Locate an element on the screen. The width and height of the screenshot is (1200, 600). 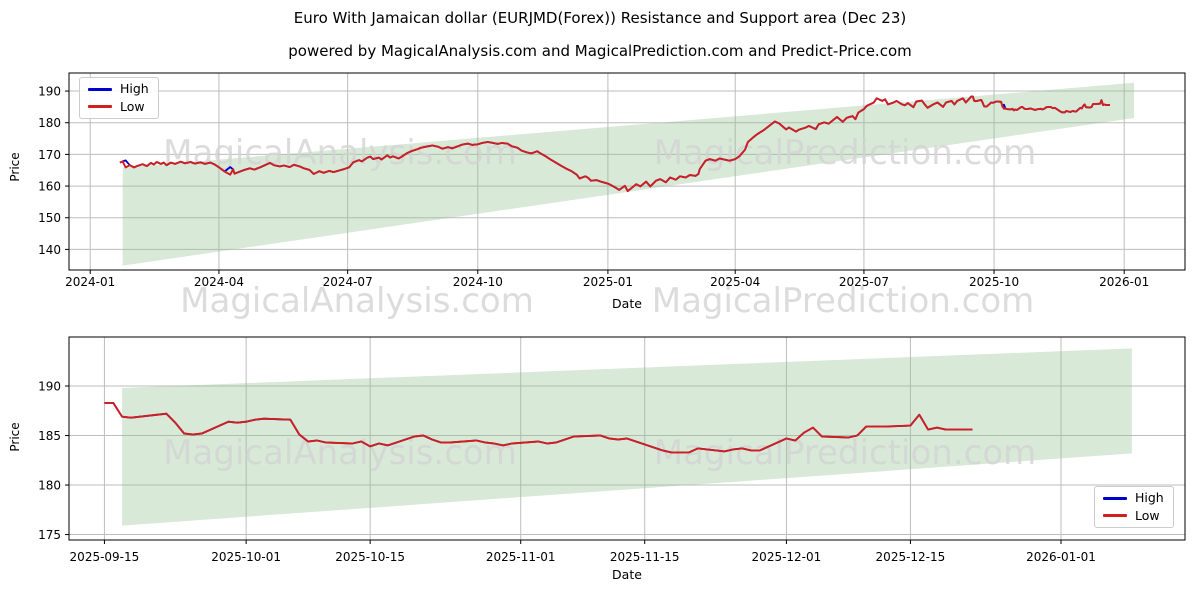
x-tick-label: 2025-10 is located at coordinates (994, 282).